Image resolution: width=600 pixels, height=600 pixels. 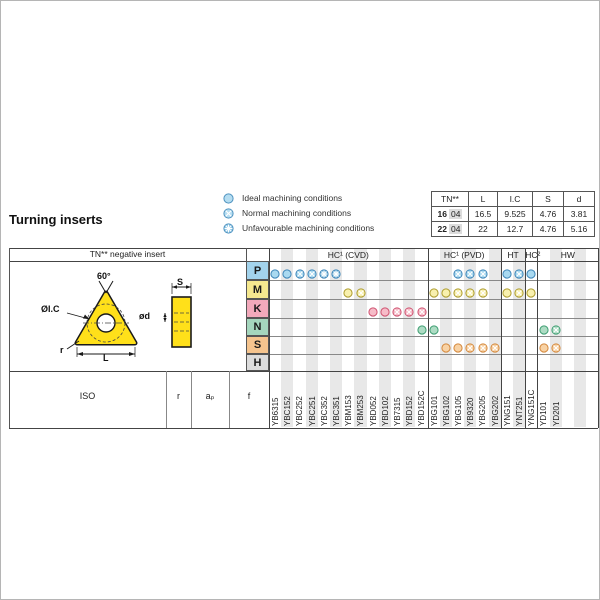 I want to click on grade-column-label-YBC152: YBC152, so click(x=288, y=411).